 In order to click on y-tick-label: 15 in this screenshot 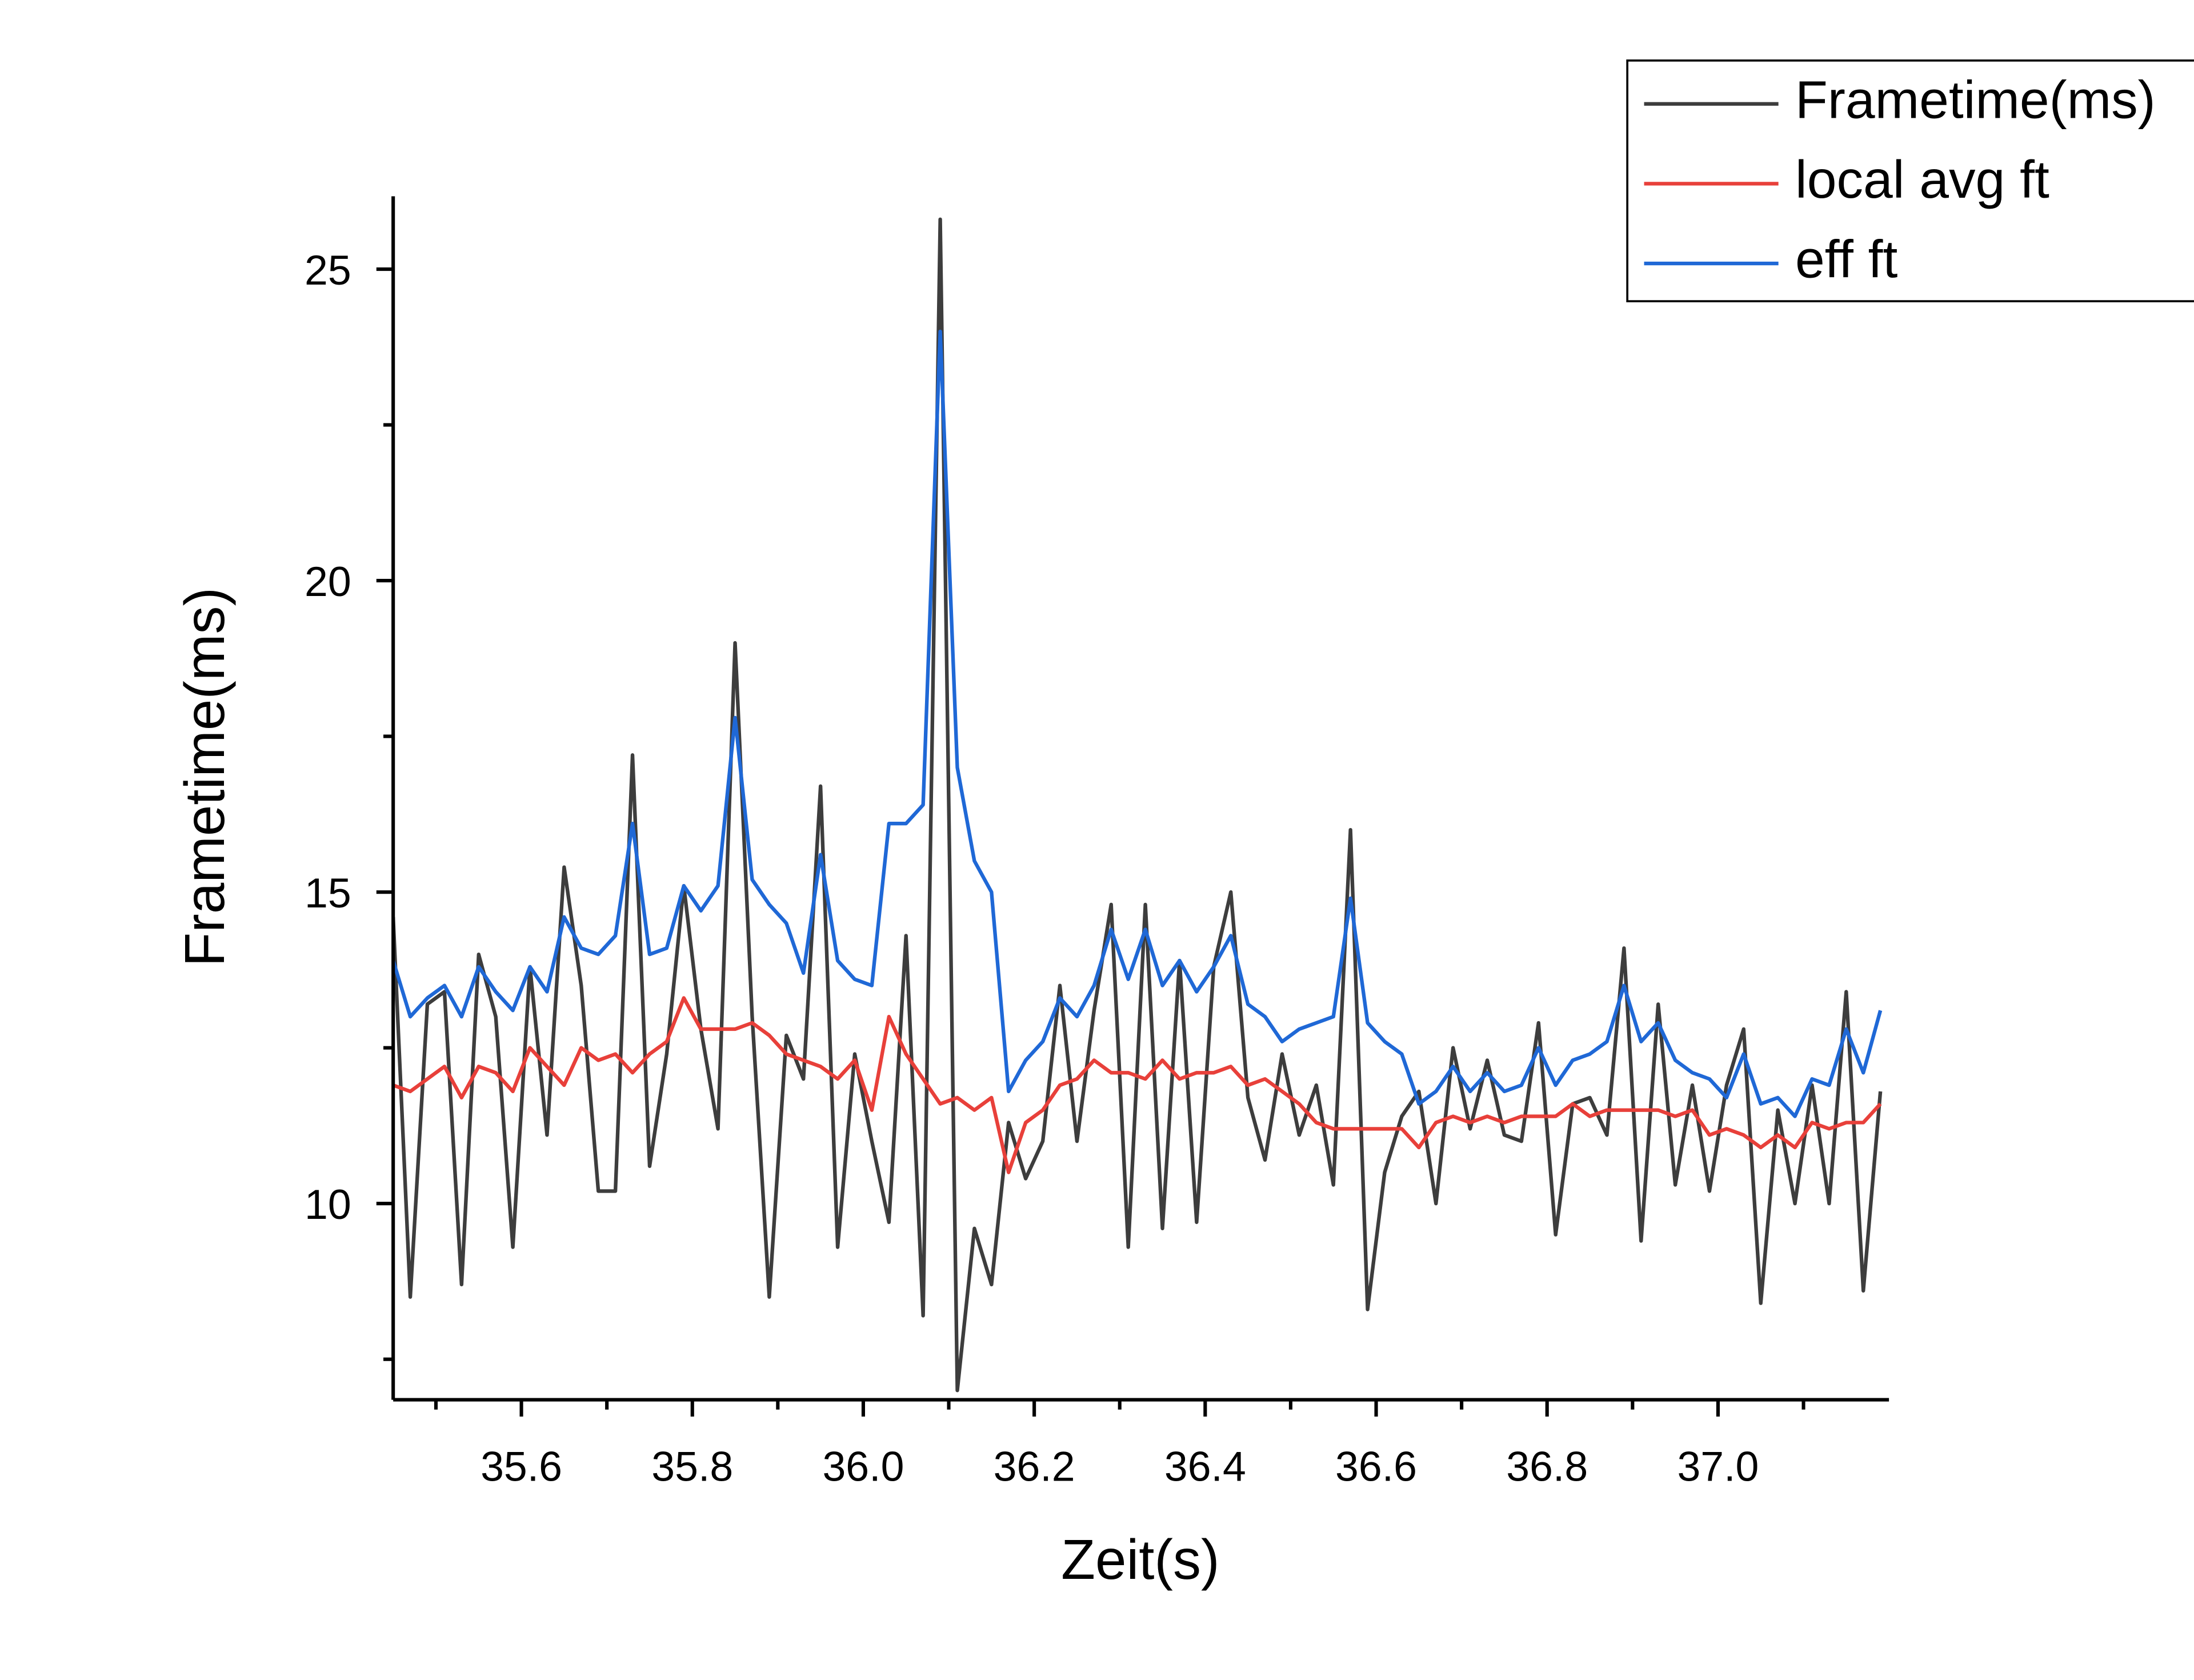, I will do `click(328, 893)`.